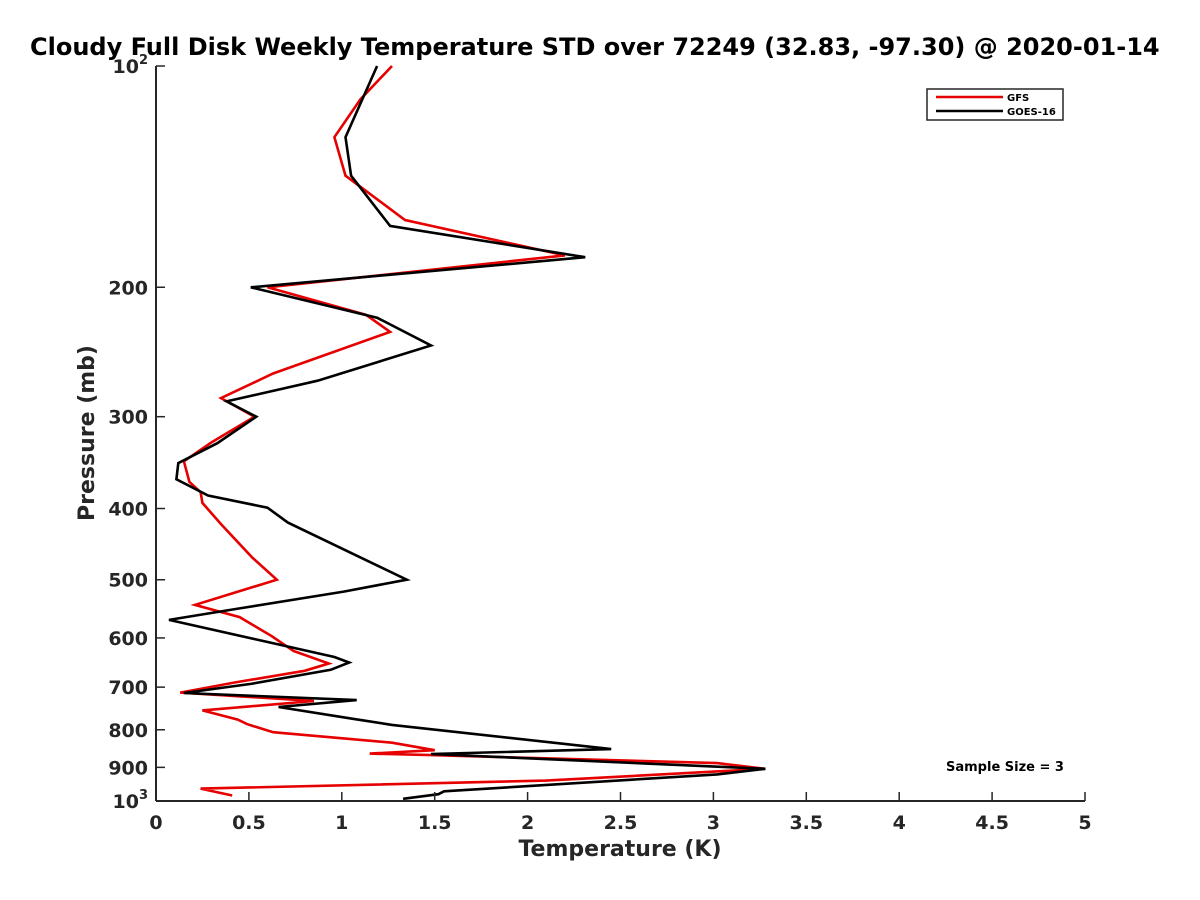 This screenshot has width=1200, height=900. What do you see at coordinates (136, 433) in the screenshot?
I see `y-axis-ticks: 10² 200 300 400 500 600 700 800 900 10³` at bounding box center [136, 433].